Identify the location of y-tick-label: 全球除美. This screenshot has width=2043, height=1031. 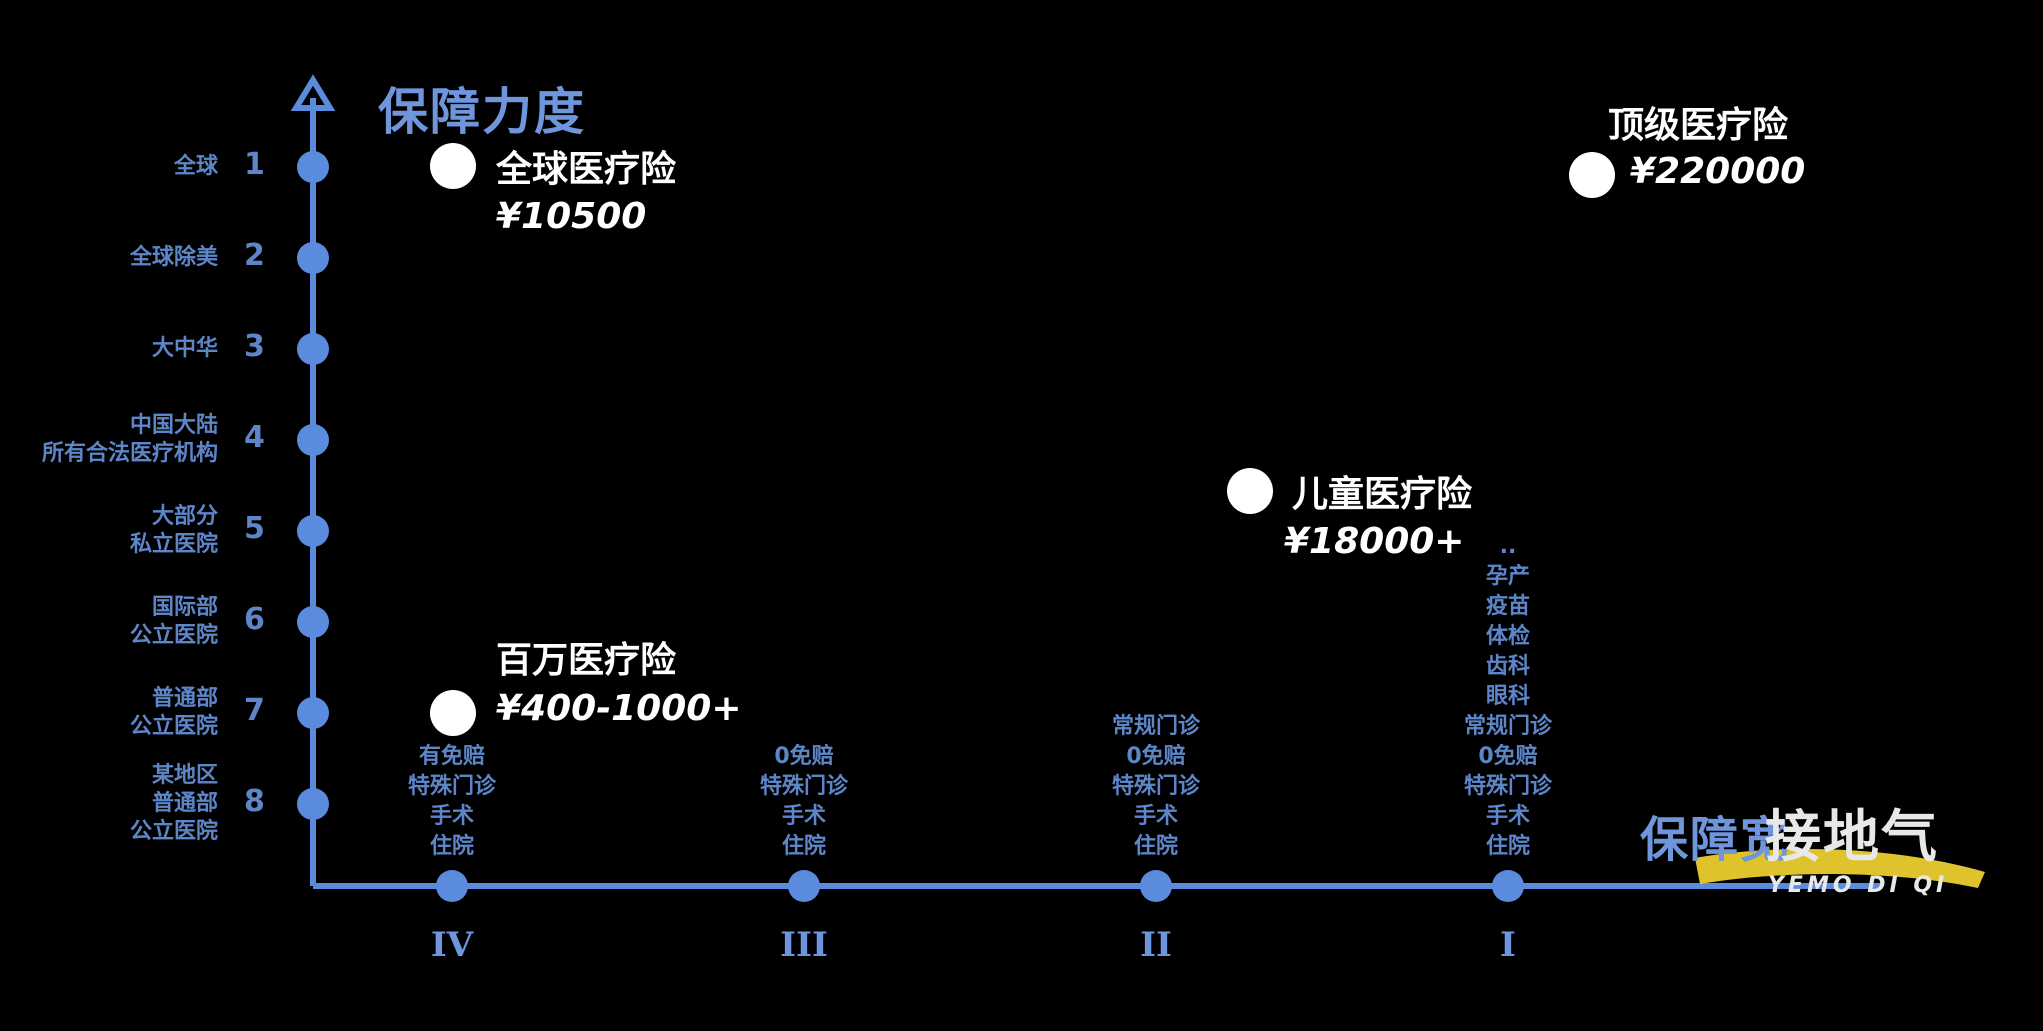
(173, 257).